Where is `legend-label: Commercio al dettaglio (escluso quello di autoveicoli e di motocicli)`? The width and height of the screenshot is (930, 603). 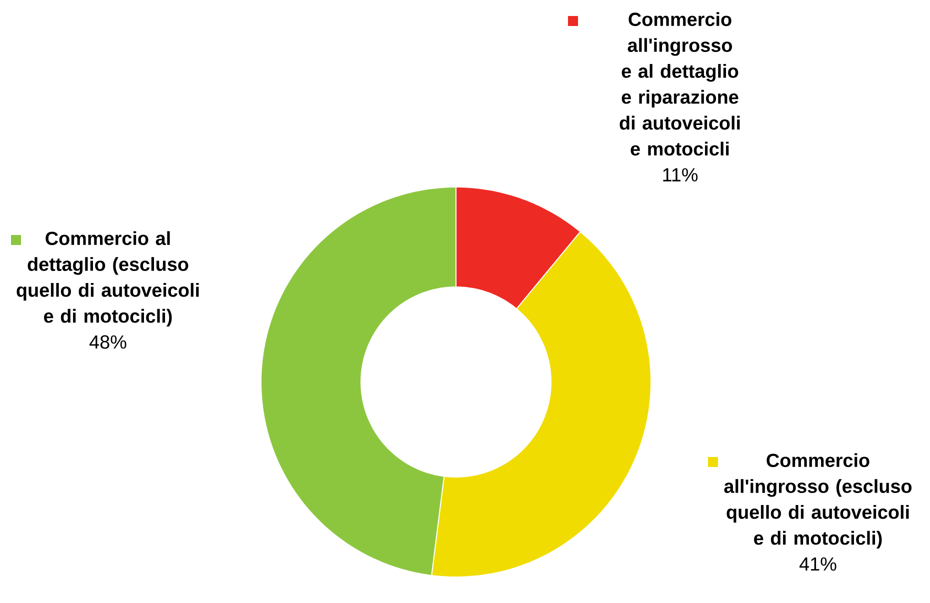
legend-label: Commercio al dettaglio (escluso quello di autoveicoli e di motocicli) is located at coordinates (107, 279).